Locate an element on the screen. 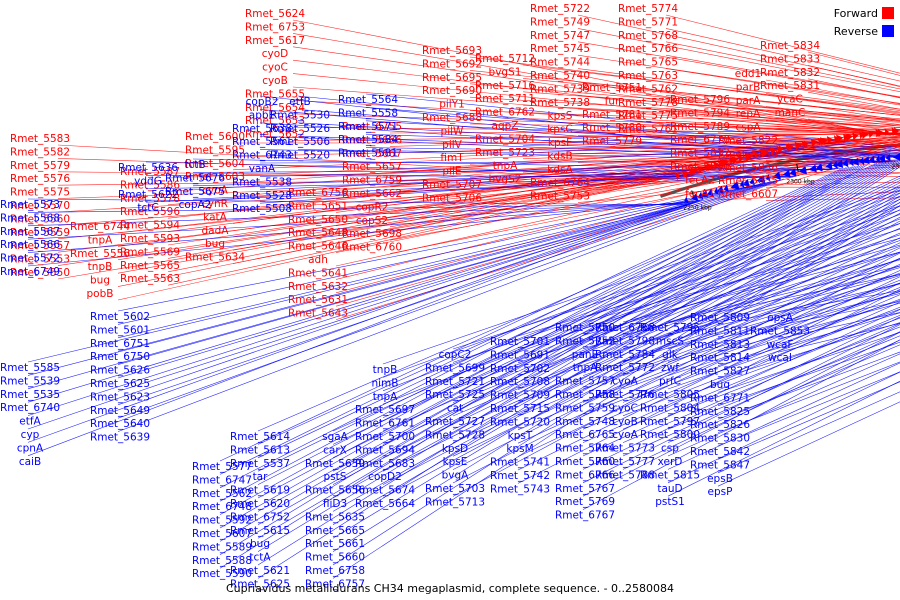 Image resolution: width=900 pixels, height=600 pixels. gene-label: adh is located at coordinates (318, 260).